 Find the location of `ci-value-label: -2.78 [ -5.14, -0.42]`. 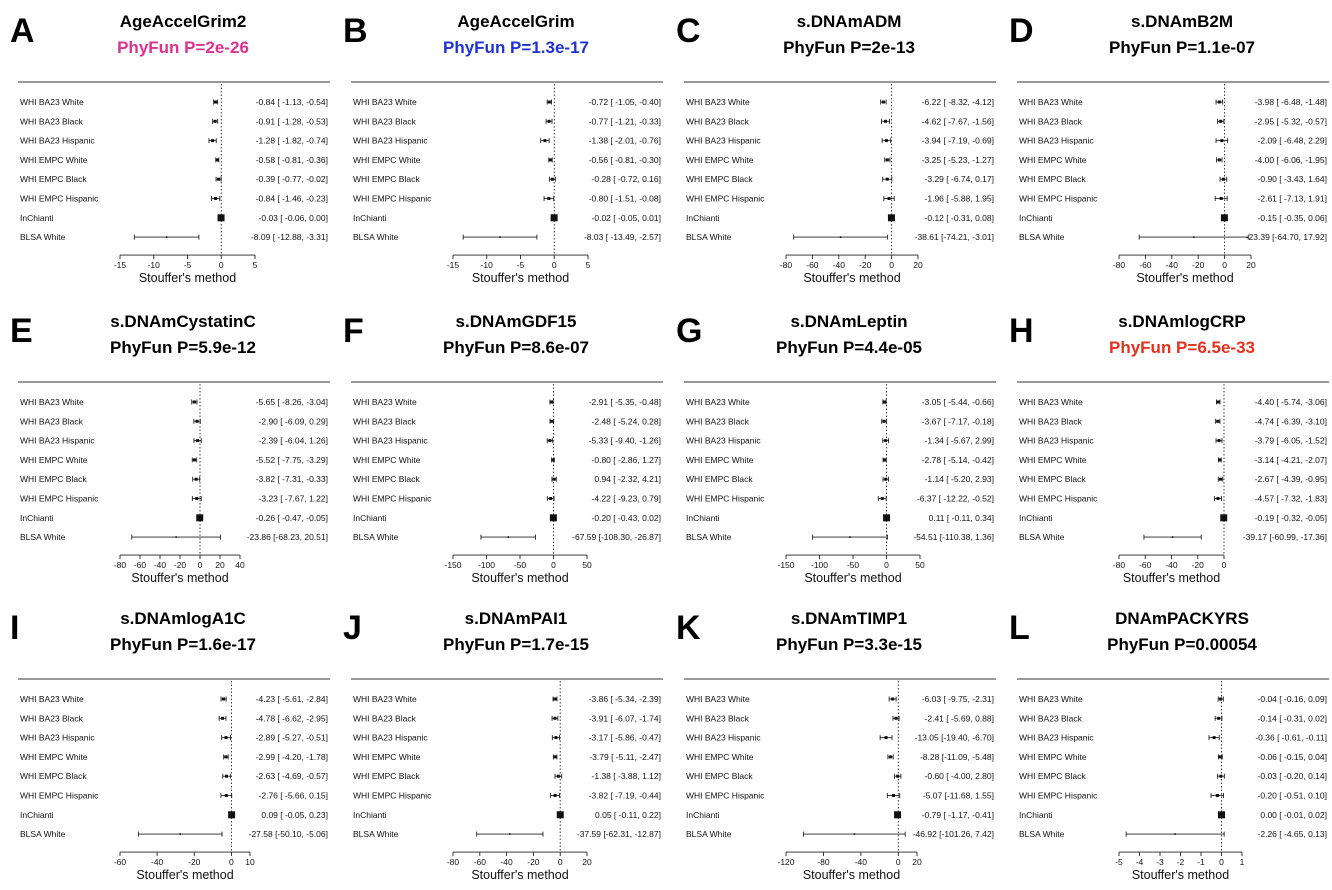

ci-value-label: -2.78 [ -5.14, -0.42] is located at coordinates (958, 460).